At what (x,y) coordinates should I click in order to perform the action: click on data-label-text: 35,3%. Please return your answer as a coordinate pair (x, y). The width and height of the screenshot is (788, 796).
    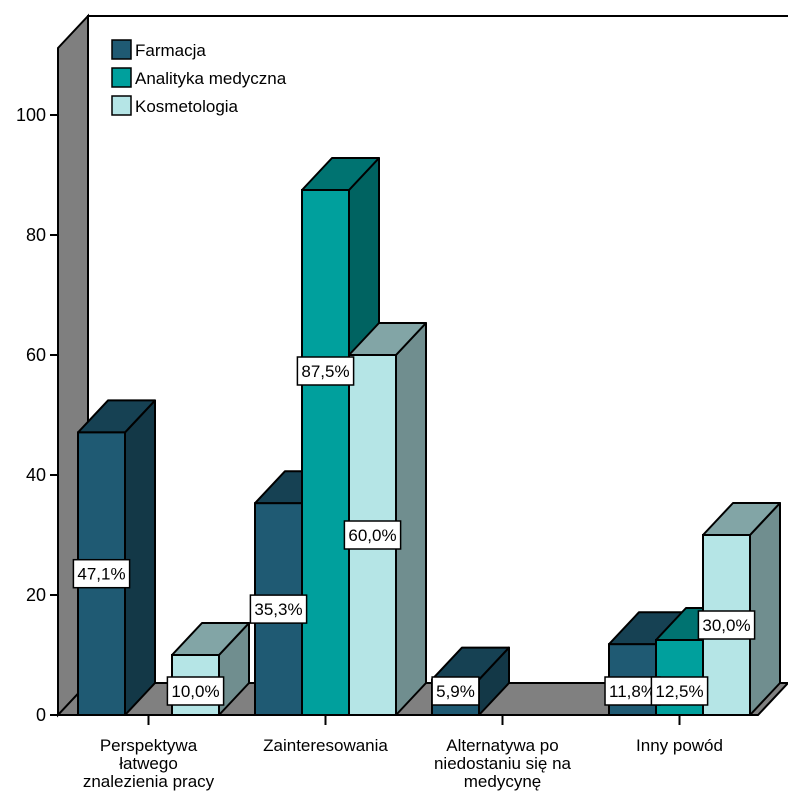
    Looking at the image, I should click on (278, 609).